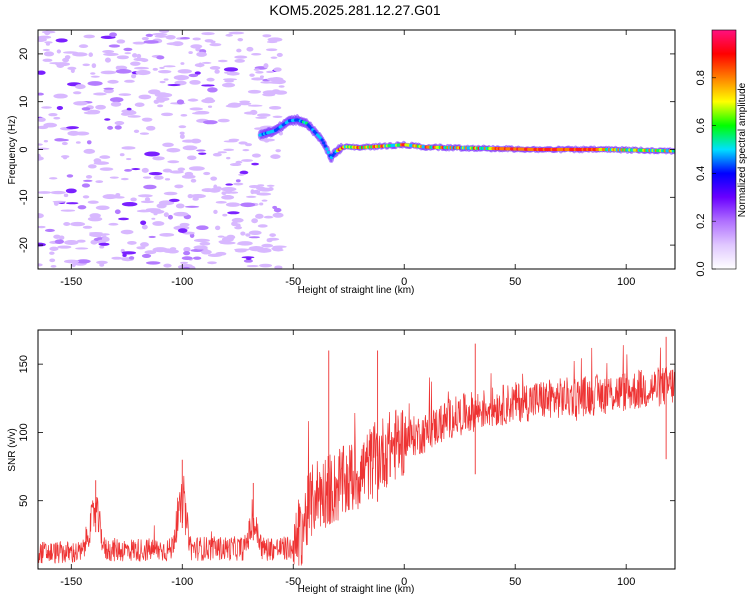 Image resolution: width=750 pixels, height=600 pixels. Describe the element at coordinates (12, 449) in the screenshot. I see `snr-y-label: SNR (v/v)` at that location.